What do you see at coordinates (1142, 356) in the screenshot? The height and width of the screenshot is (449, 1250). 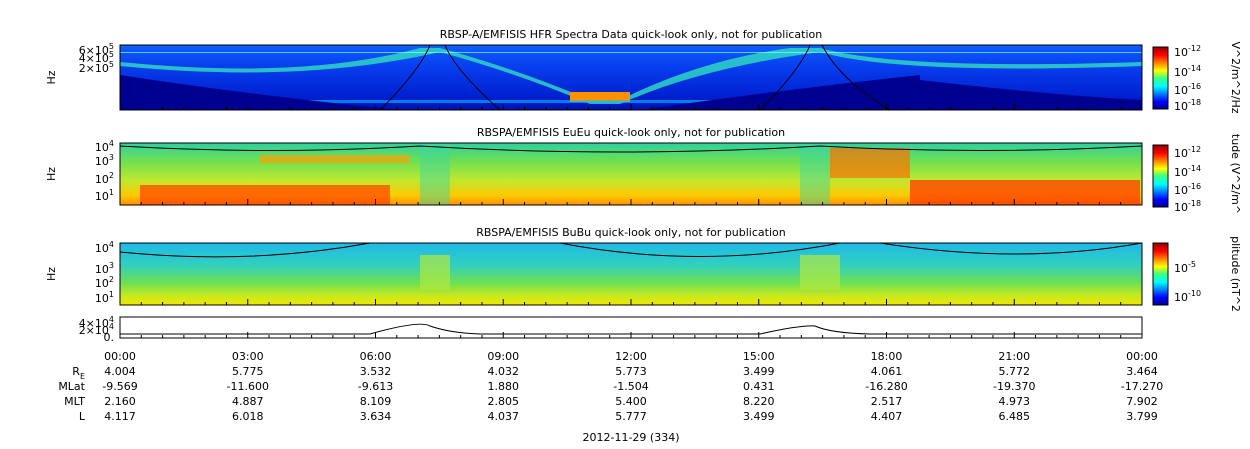 I see `time-label: 00:00` at bounding box center [1142, 356].